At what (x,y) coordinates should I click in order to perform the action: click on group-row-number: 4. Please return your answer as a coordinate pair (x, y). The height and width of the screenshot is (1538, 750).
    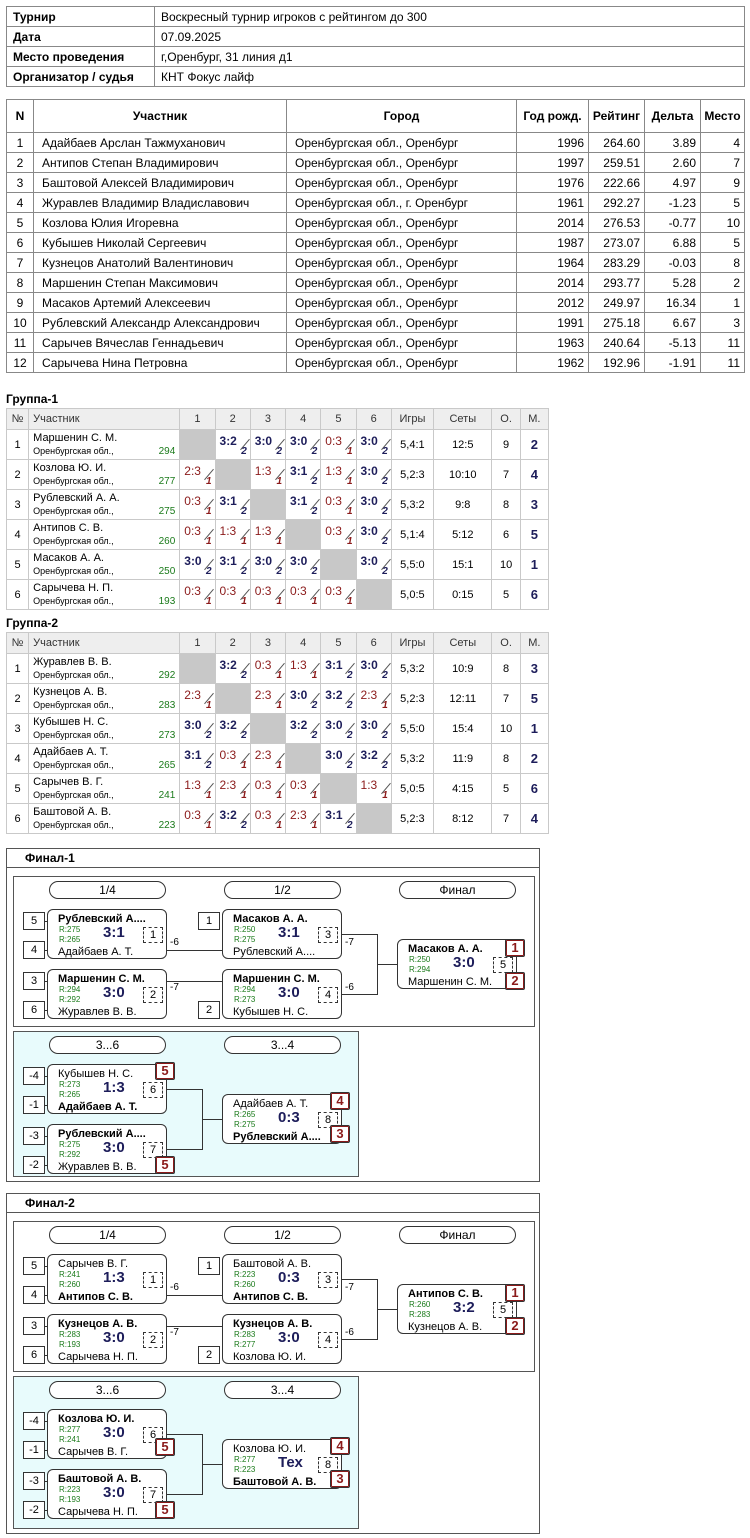
    Looking at the image, I should click on (17, 758).